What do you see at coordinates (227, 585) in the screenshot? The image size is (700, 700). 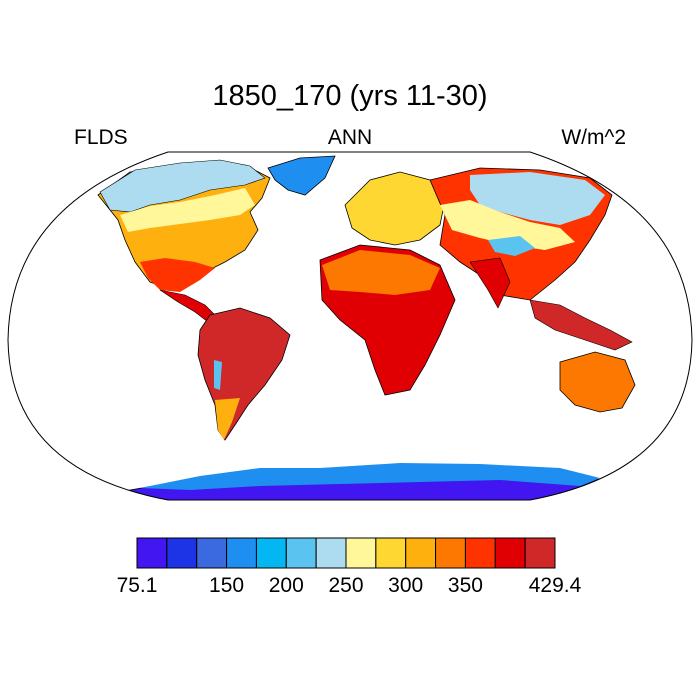 I see `colorbar-tick-label: 150` at bounding box center [227, 585].